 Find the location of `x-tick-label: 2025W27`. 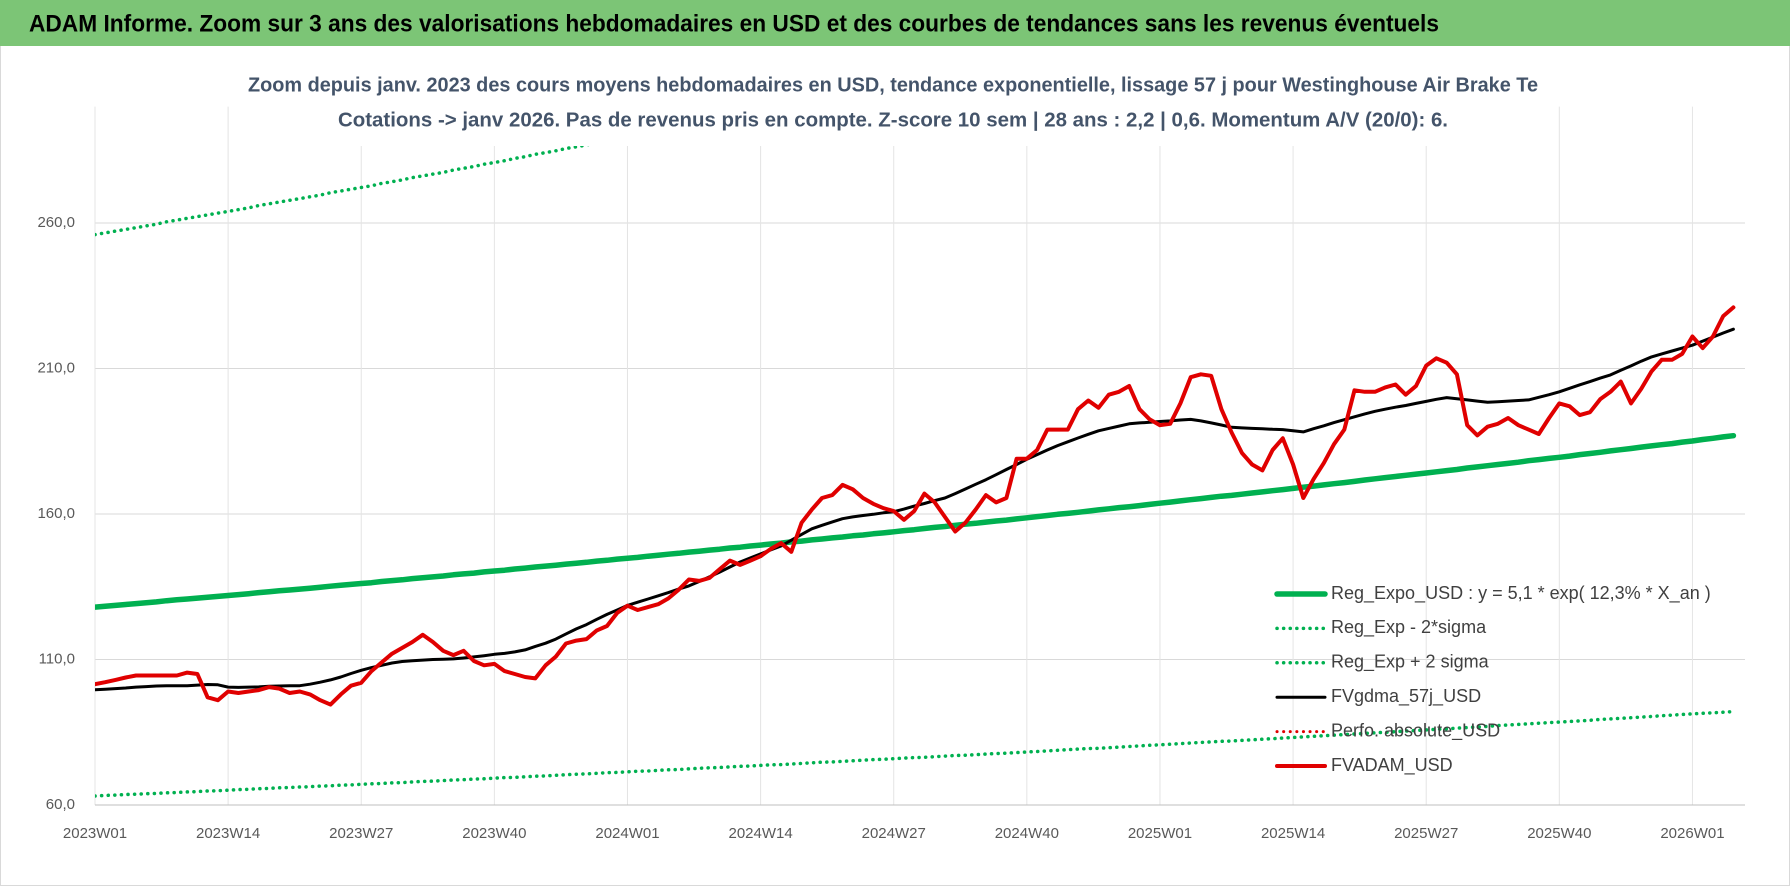

x-tick-label: 2025W27 is located at coordinates (1426, 833).